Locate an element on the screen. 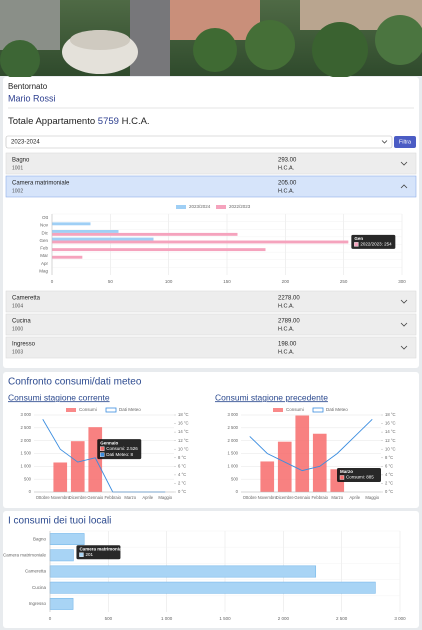  y2-tick-label: 8 °C is located at coordinates (389, 457).